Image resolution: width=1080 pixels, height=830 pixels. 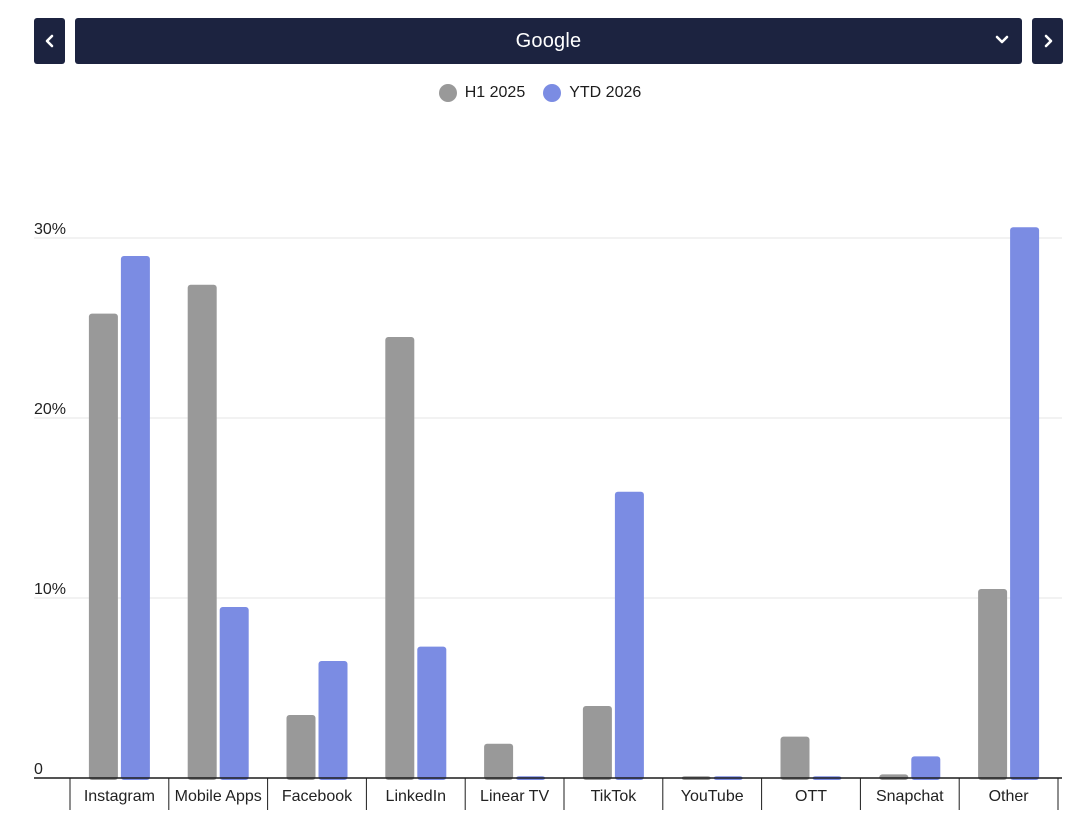 I want to click on legend-label-h1-2025: H1 2025, so click(x=495, y=92).